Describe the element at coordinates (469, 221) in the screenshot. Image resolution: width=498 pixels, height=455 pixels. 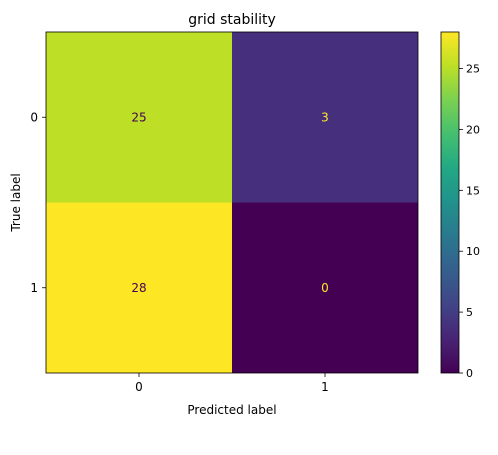
I see `colorbar-ticks: 0 5 10 15 20 25` at that location.